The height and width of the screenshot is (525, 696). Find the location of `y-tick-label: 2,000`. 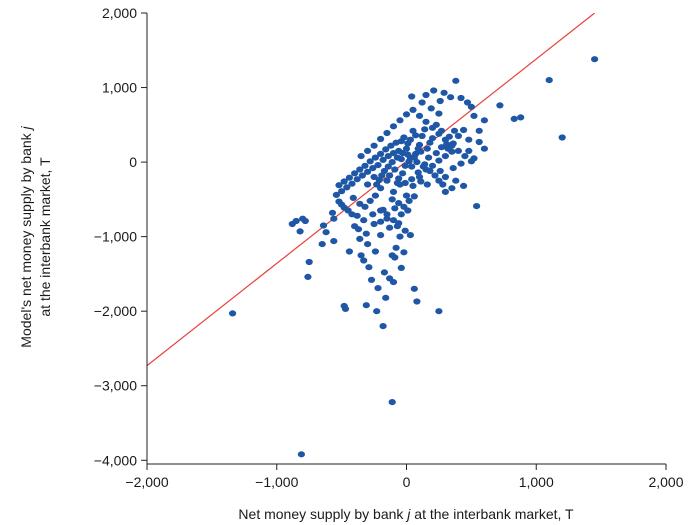

y-tick-label: 2,000 is located at coordinates (119, 13).